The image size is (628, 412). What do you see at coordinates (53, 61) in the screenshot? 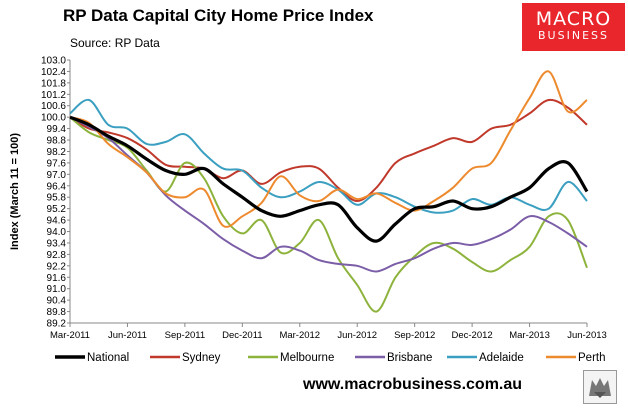
I see `y-tick-label: 103.0` at bounding box center [53, 61].